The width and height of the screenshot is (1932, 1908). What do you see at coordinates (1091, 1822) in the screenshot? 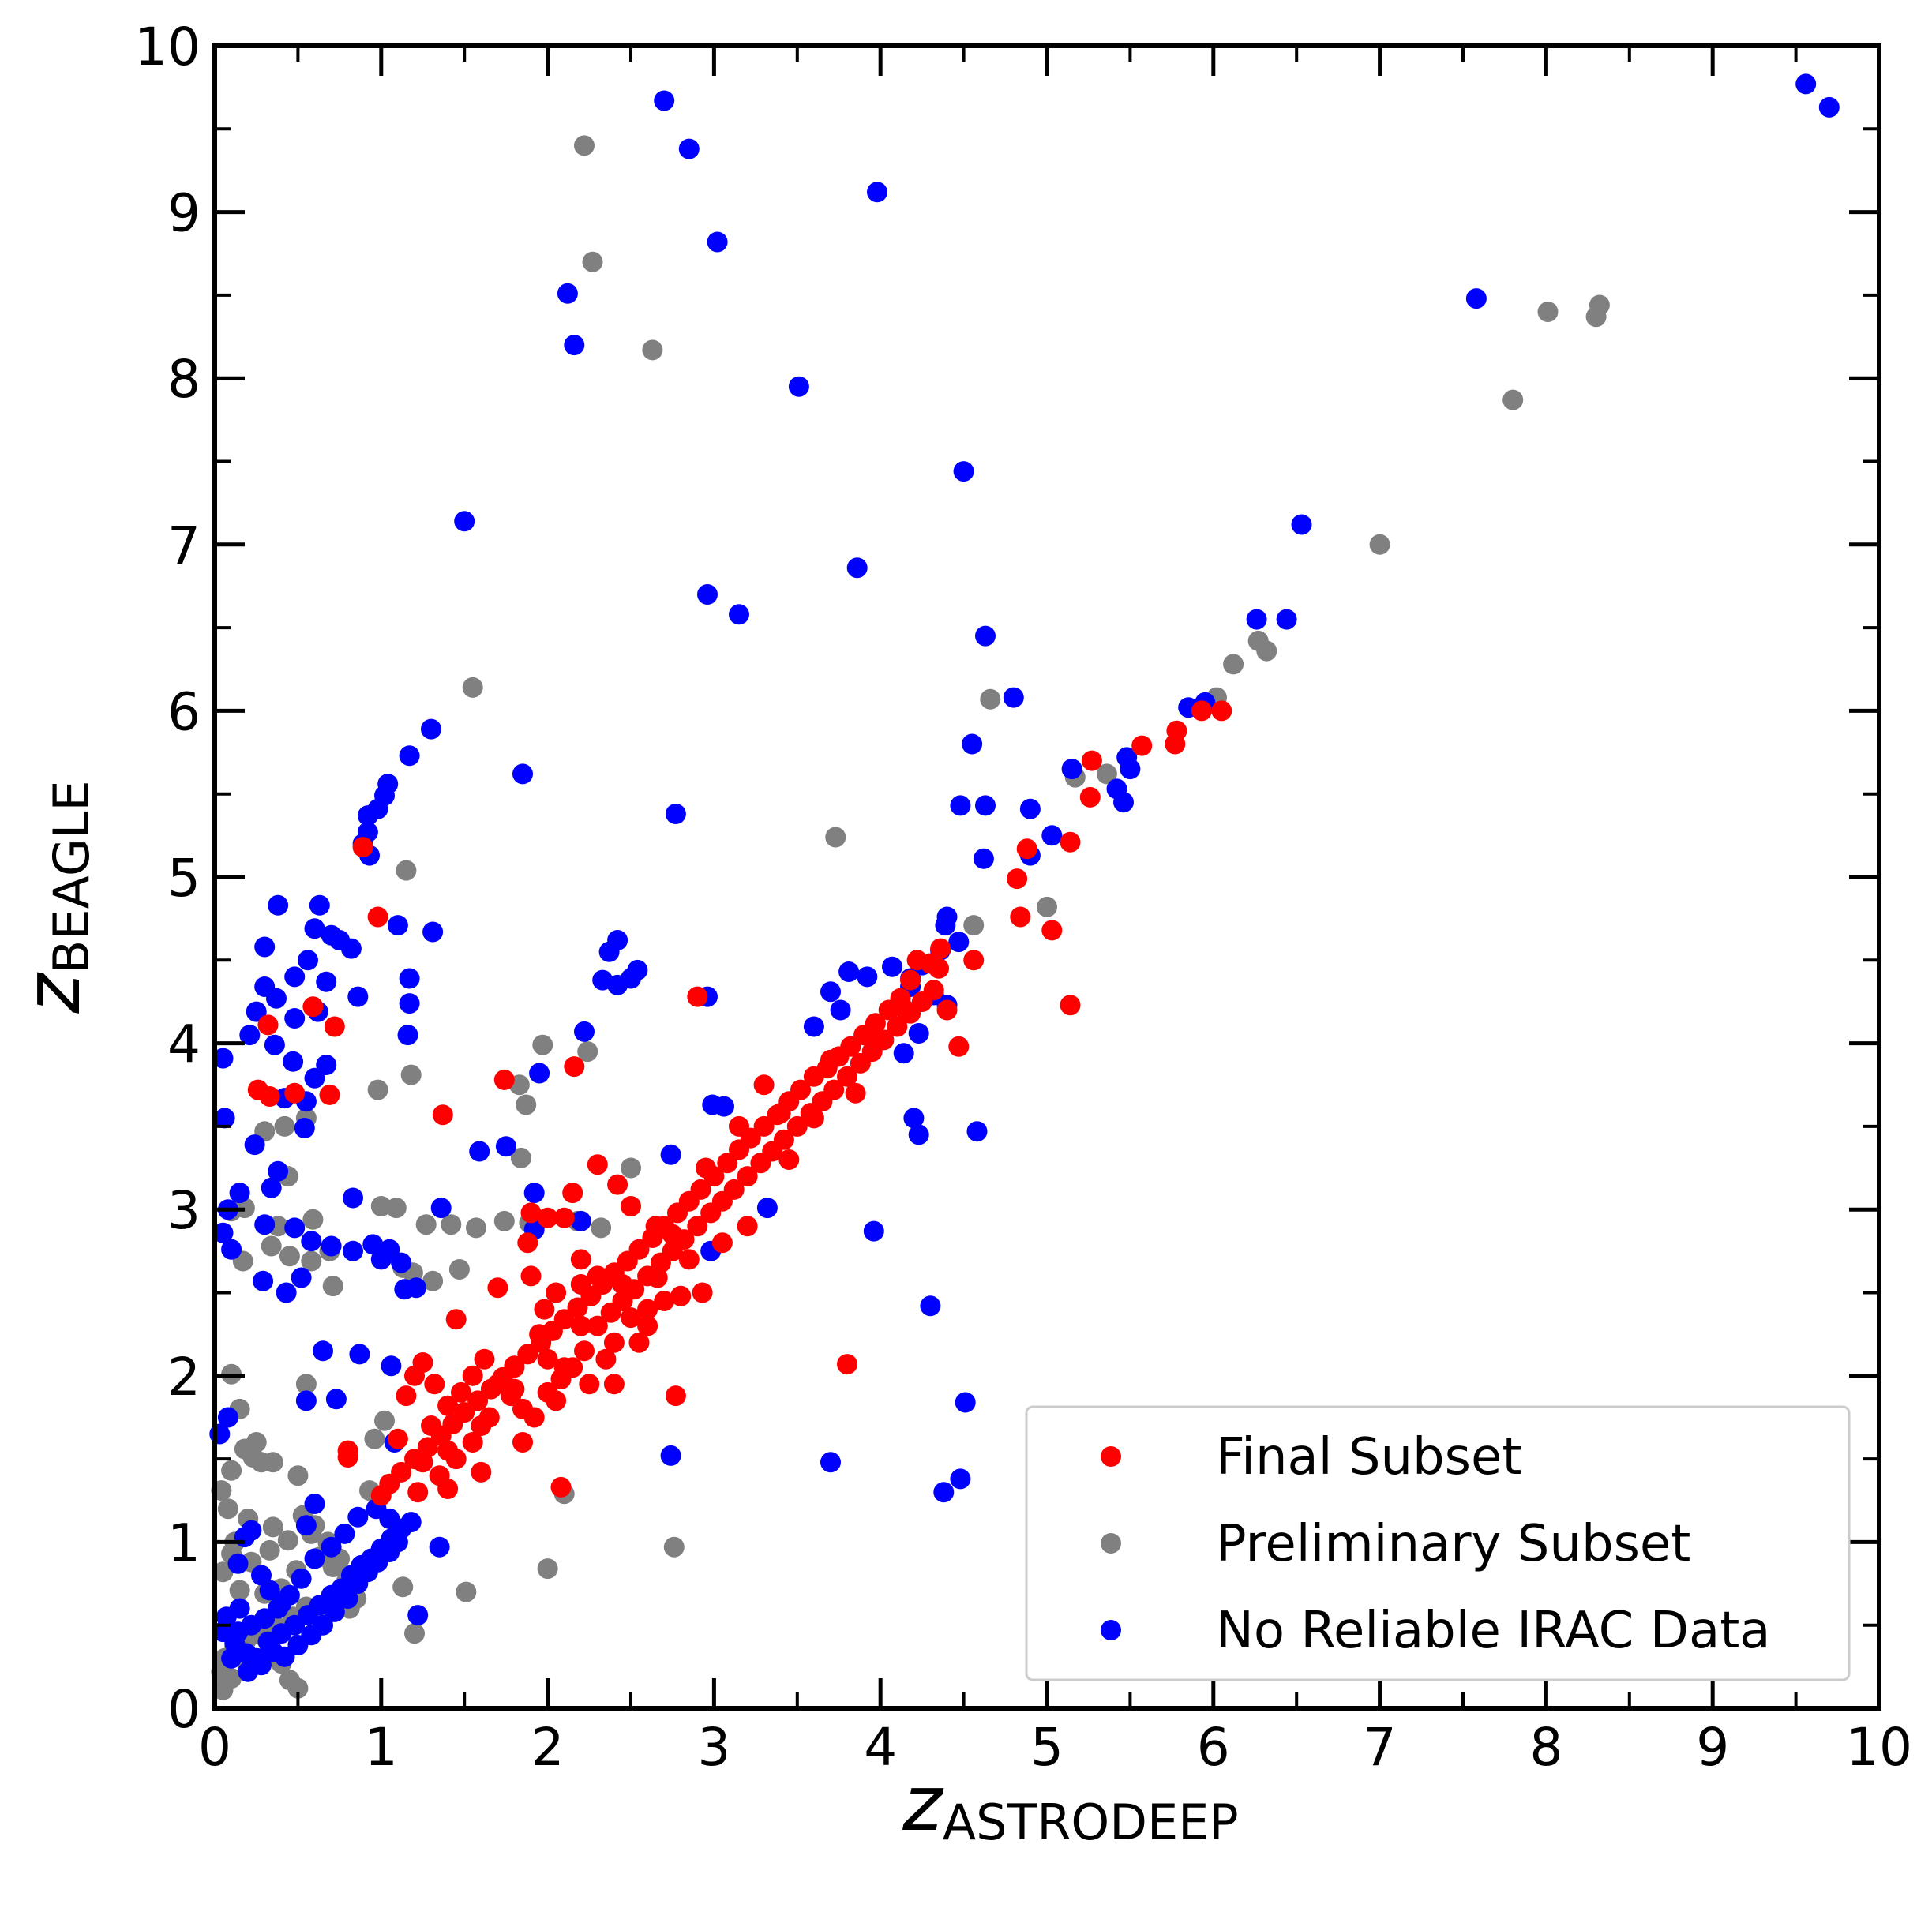
I see `x-axis-label-subscript: ASTRODEEP` at bounding box center [1091, 1822].